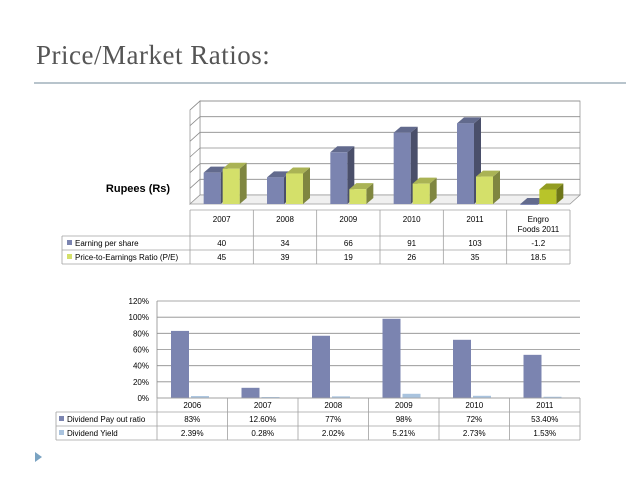 This screenshot has height=479, width=638. What do you see at coordinates (411, 257) in the screenshot?
I see `chart1-data-label: 26` at bounding box center [411, 257].